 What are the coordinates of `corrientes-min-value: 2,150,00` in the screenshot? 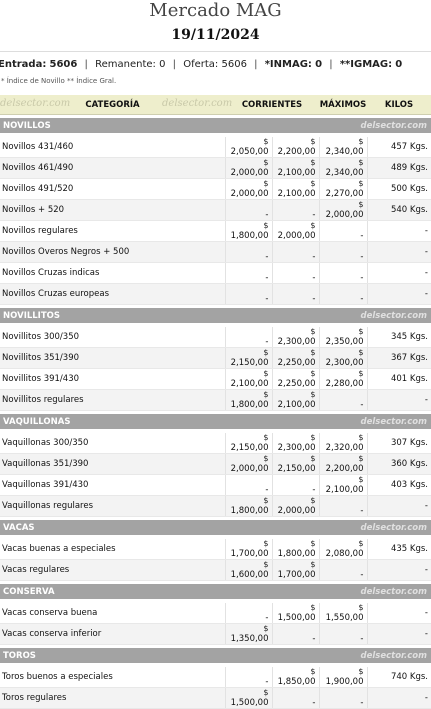 It's located at (249, 363).